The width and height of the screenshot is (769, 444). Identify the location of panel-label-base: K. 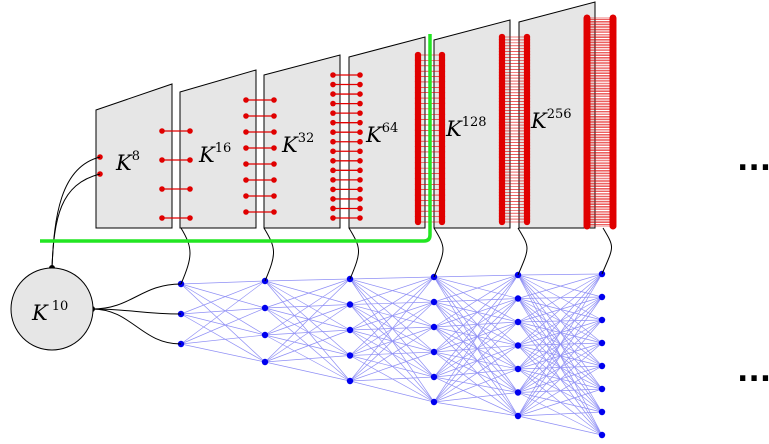
(124, 163).